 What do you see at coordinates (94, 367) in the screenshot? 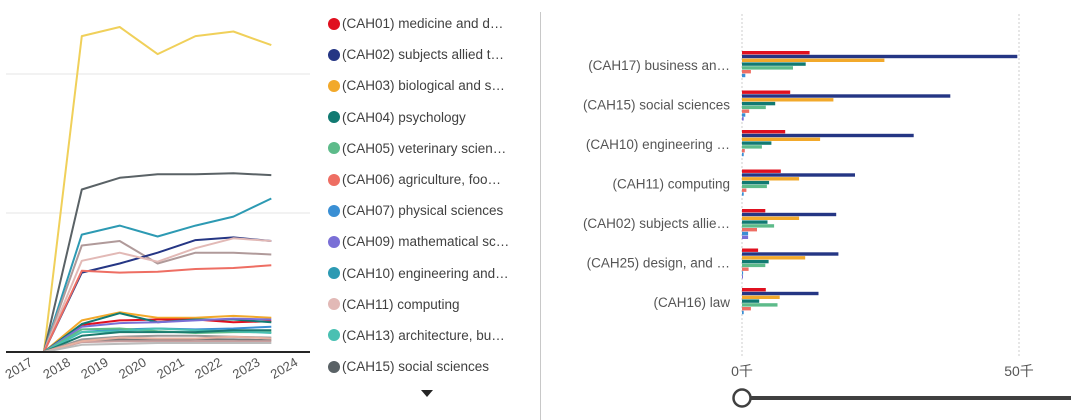
I see `x-tick-label: 2019` at bounding box center [94, 367].